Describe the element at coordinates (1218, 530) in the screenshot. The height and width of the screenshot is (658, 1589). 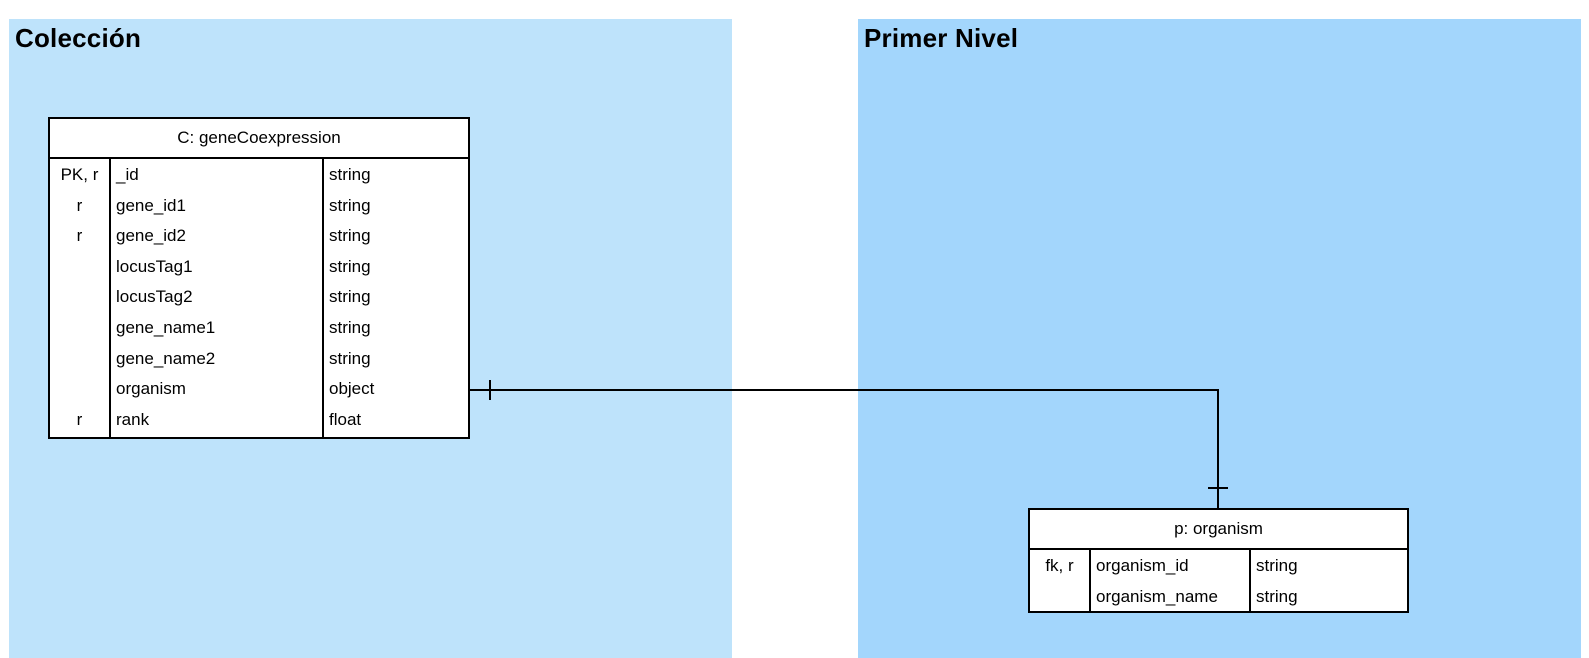
I see `entity-title: p: organism` at that location.